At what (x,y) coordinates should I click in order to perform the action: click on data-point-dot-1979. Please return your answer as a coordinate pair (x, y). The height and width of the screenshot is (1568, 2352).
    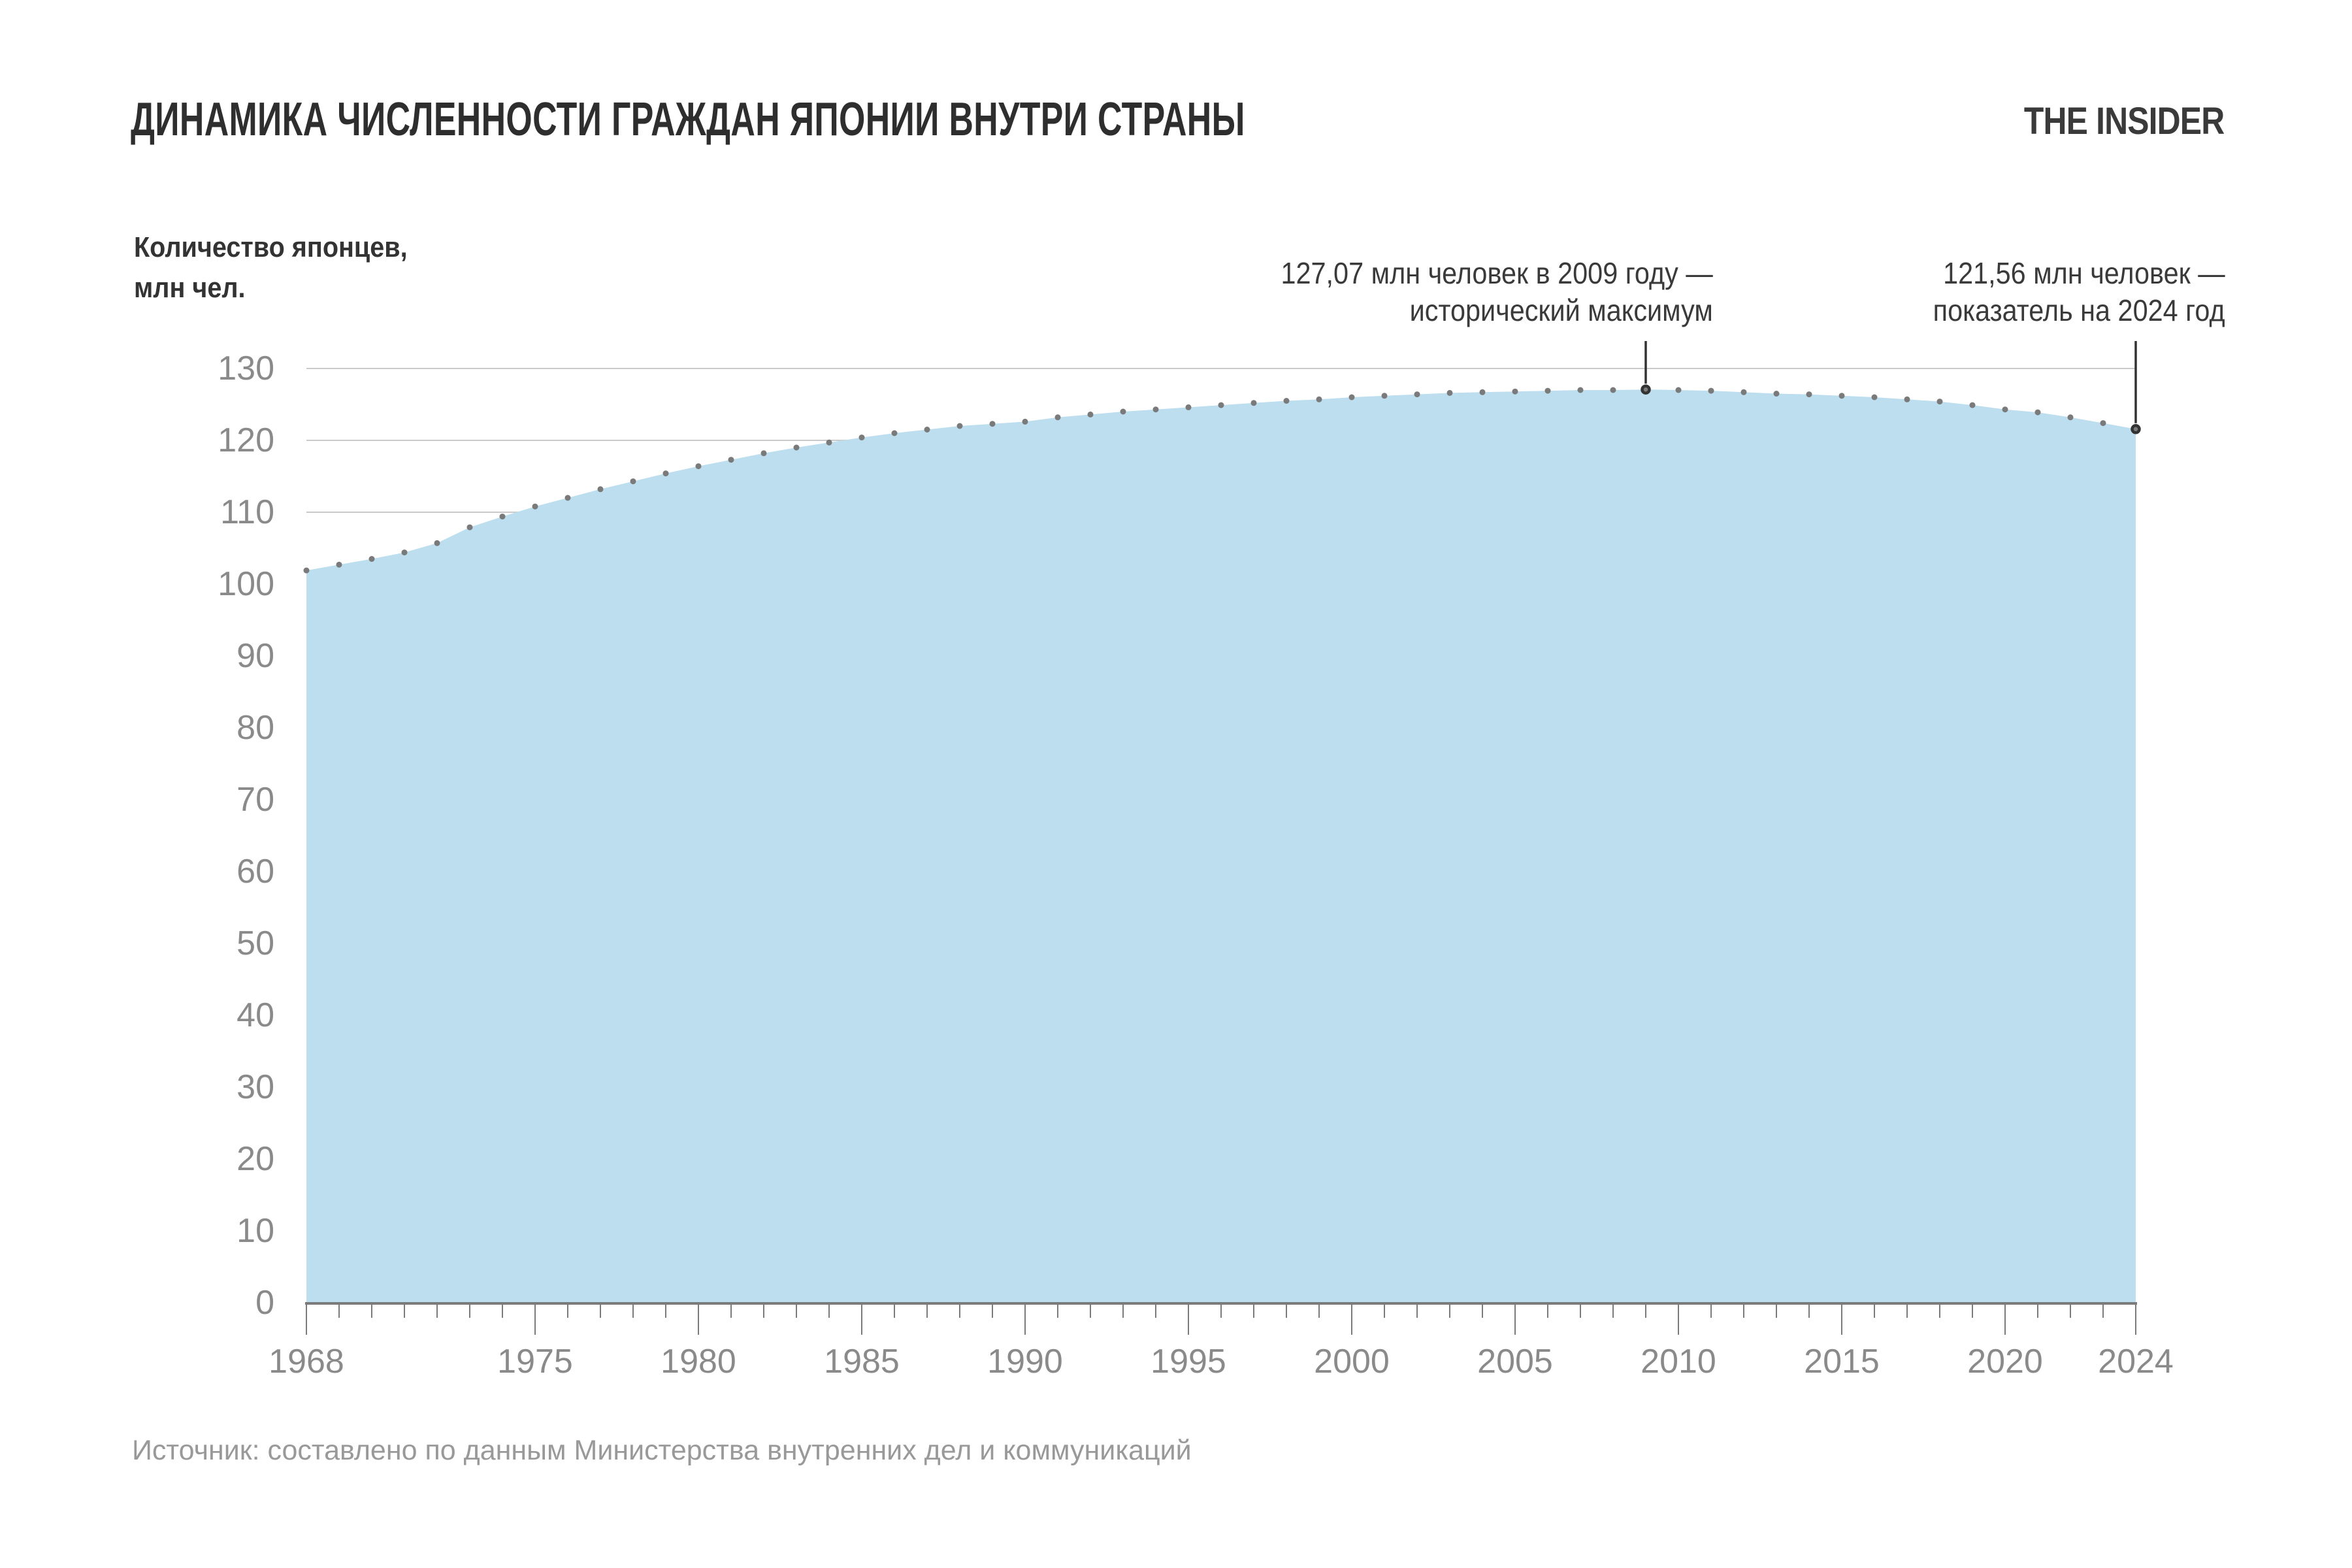
    Looking at the image, I should click on (665, 473).